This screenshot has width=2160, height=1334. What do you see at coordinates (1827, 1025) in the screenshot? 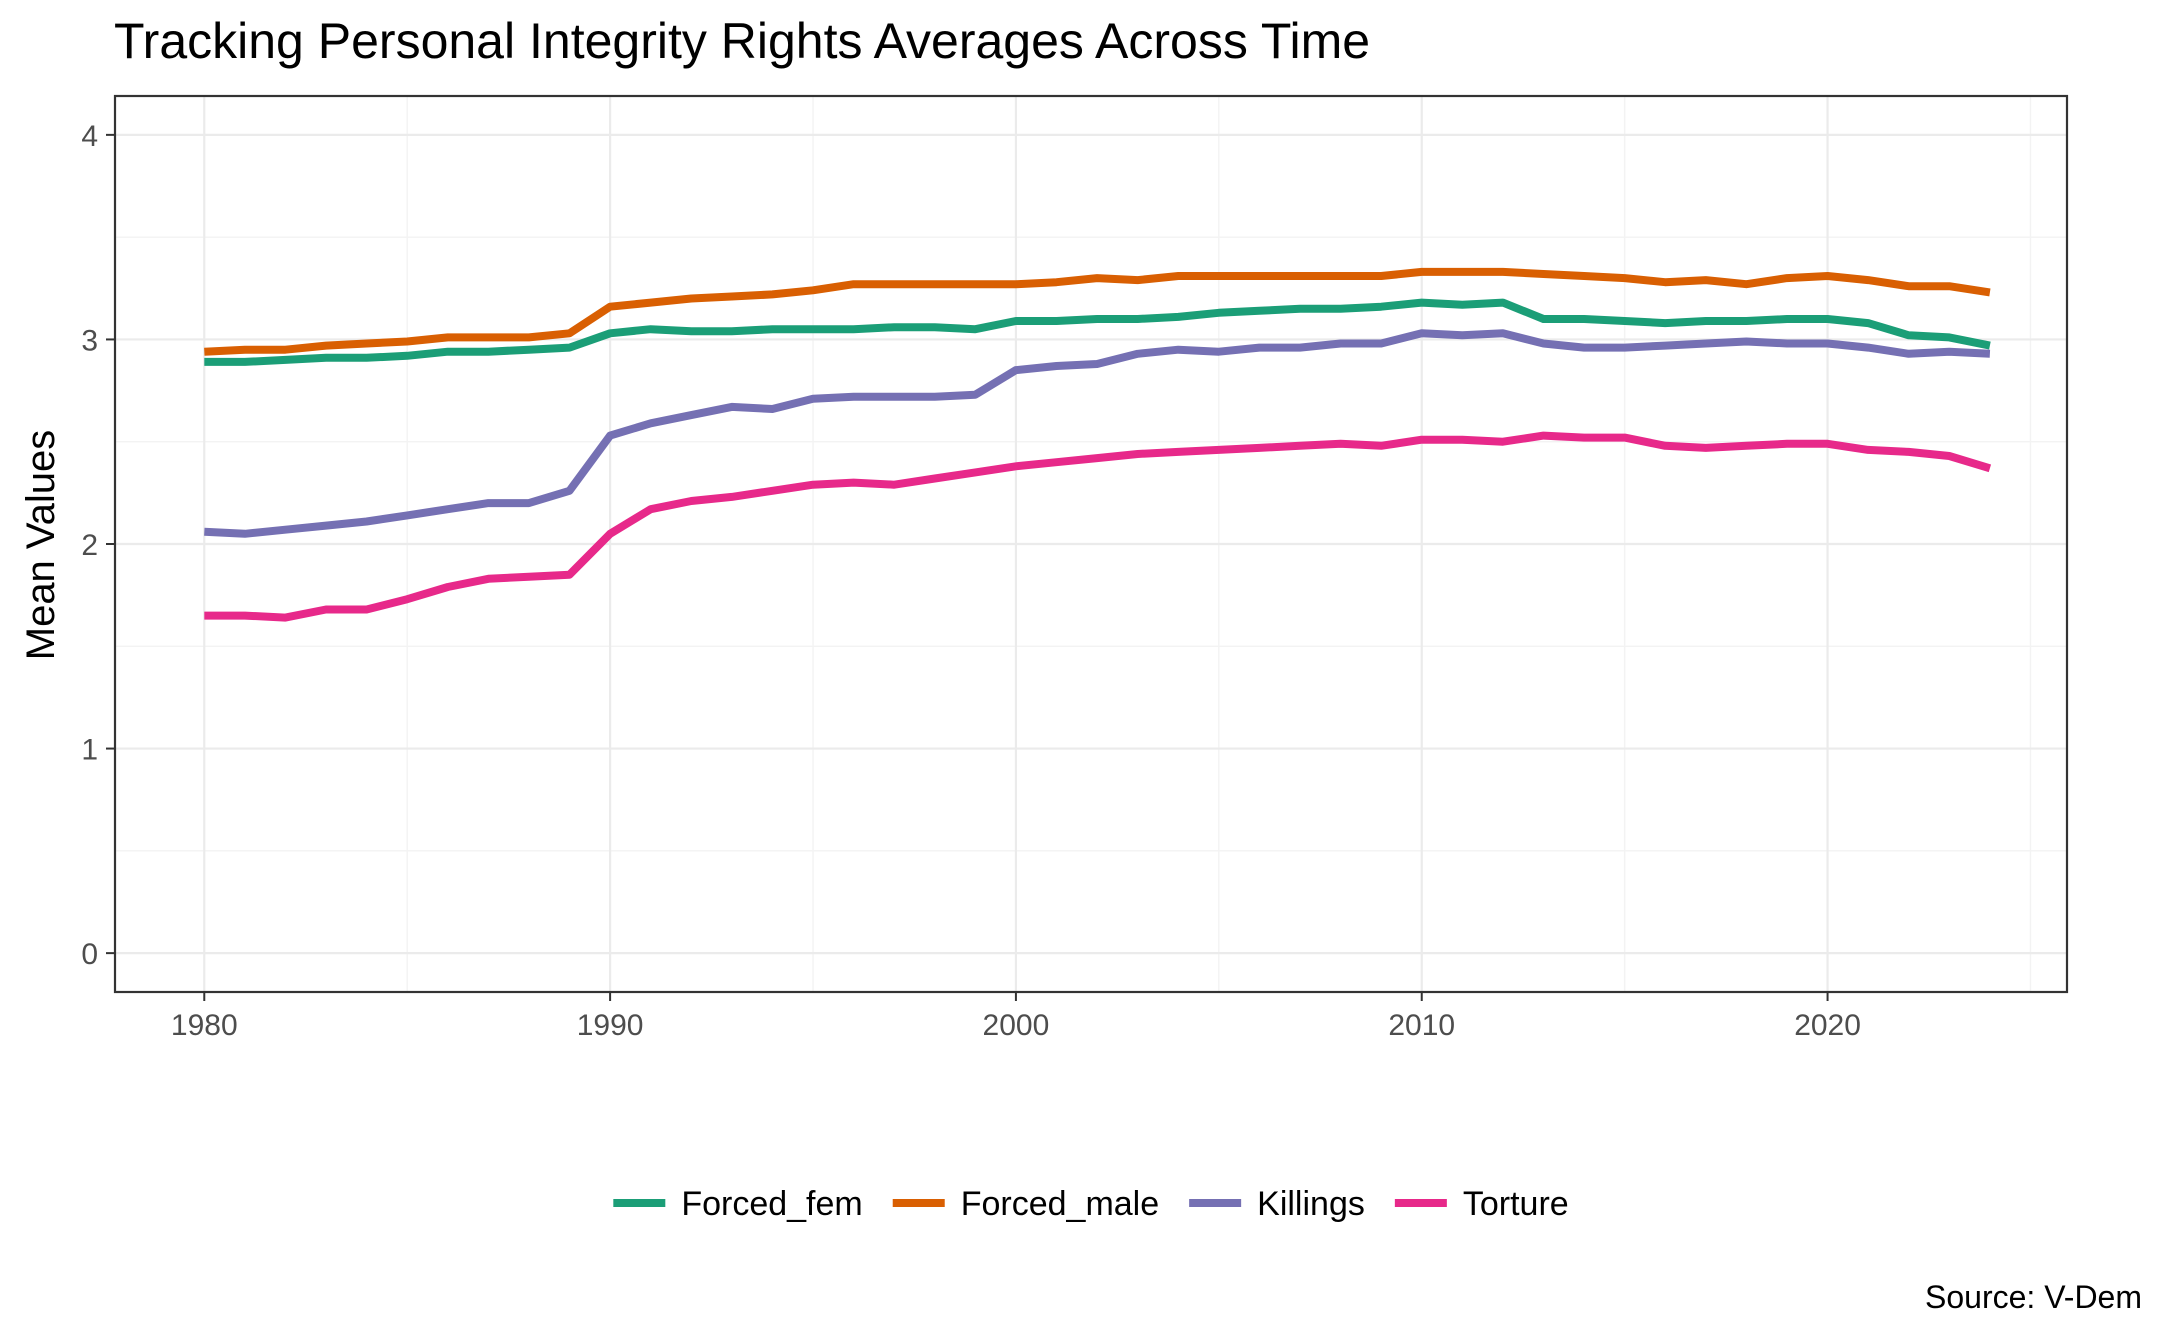
I see `x-tick-label: 2020` at bounding box center [1827, 1025].